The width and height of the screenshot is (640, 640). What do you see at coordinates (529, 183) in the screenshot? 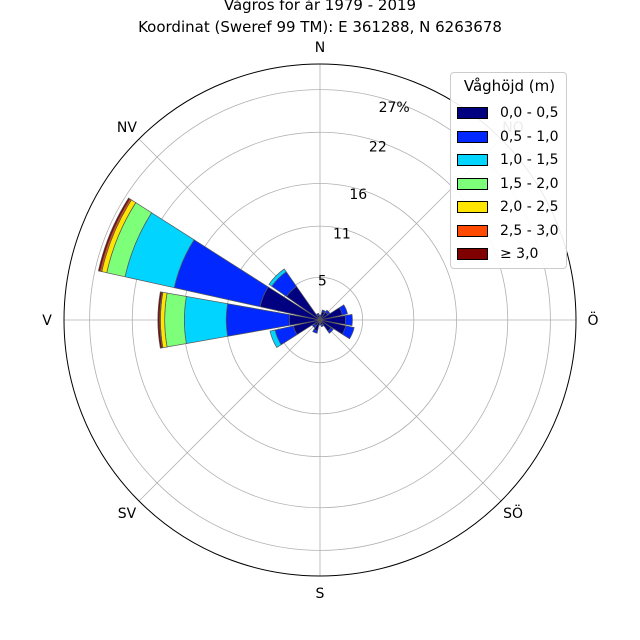
I see `legend-label: 1,5 - 2,0` at bounding box center [529, 183].